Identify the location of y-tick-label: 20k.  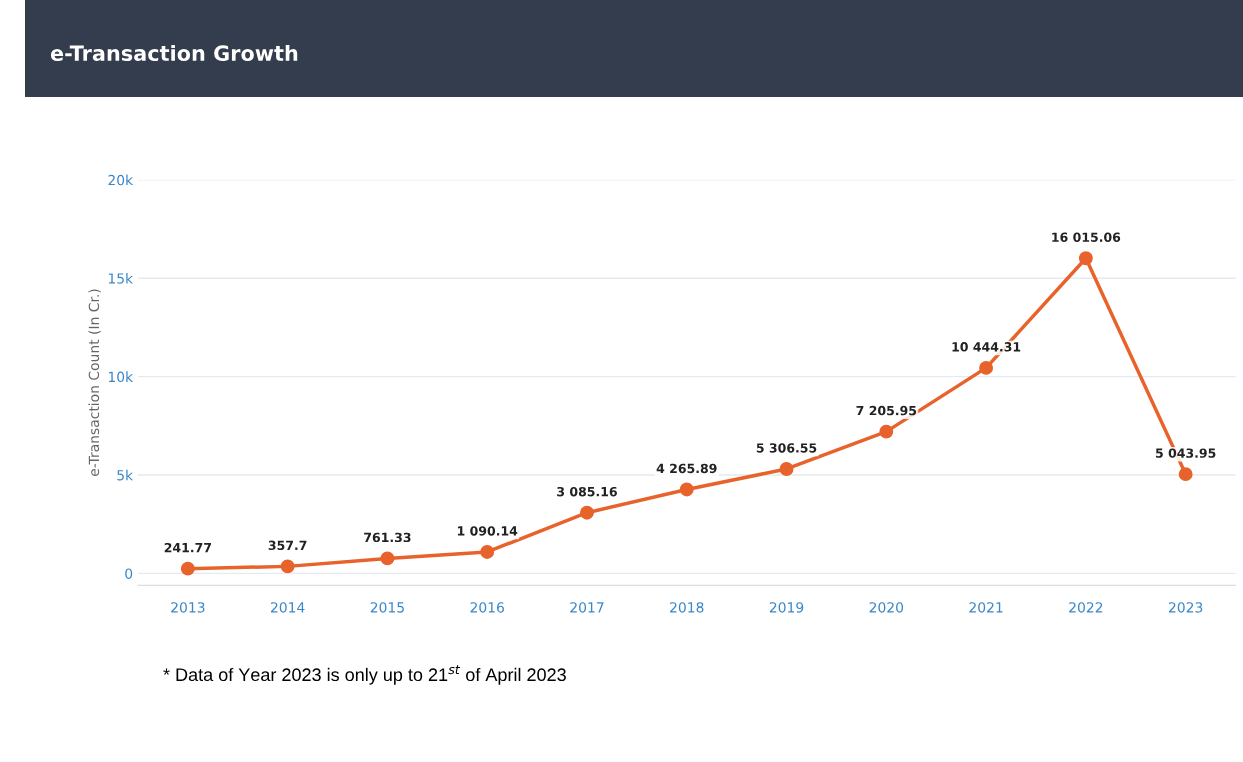
(121, 180).